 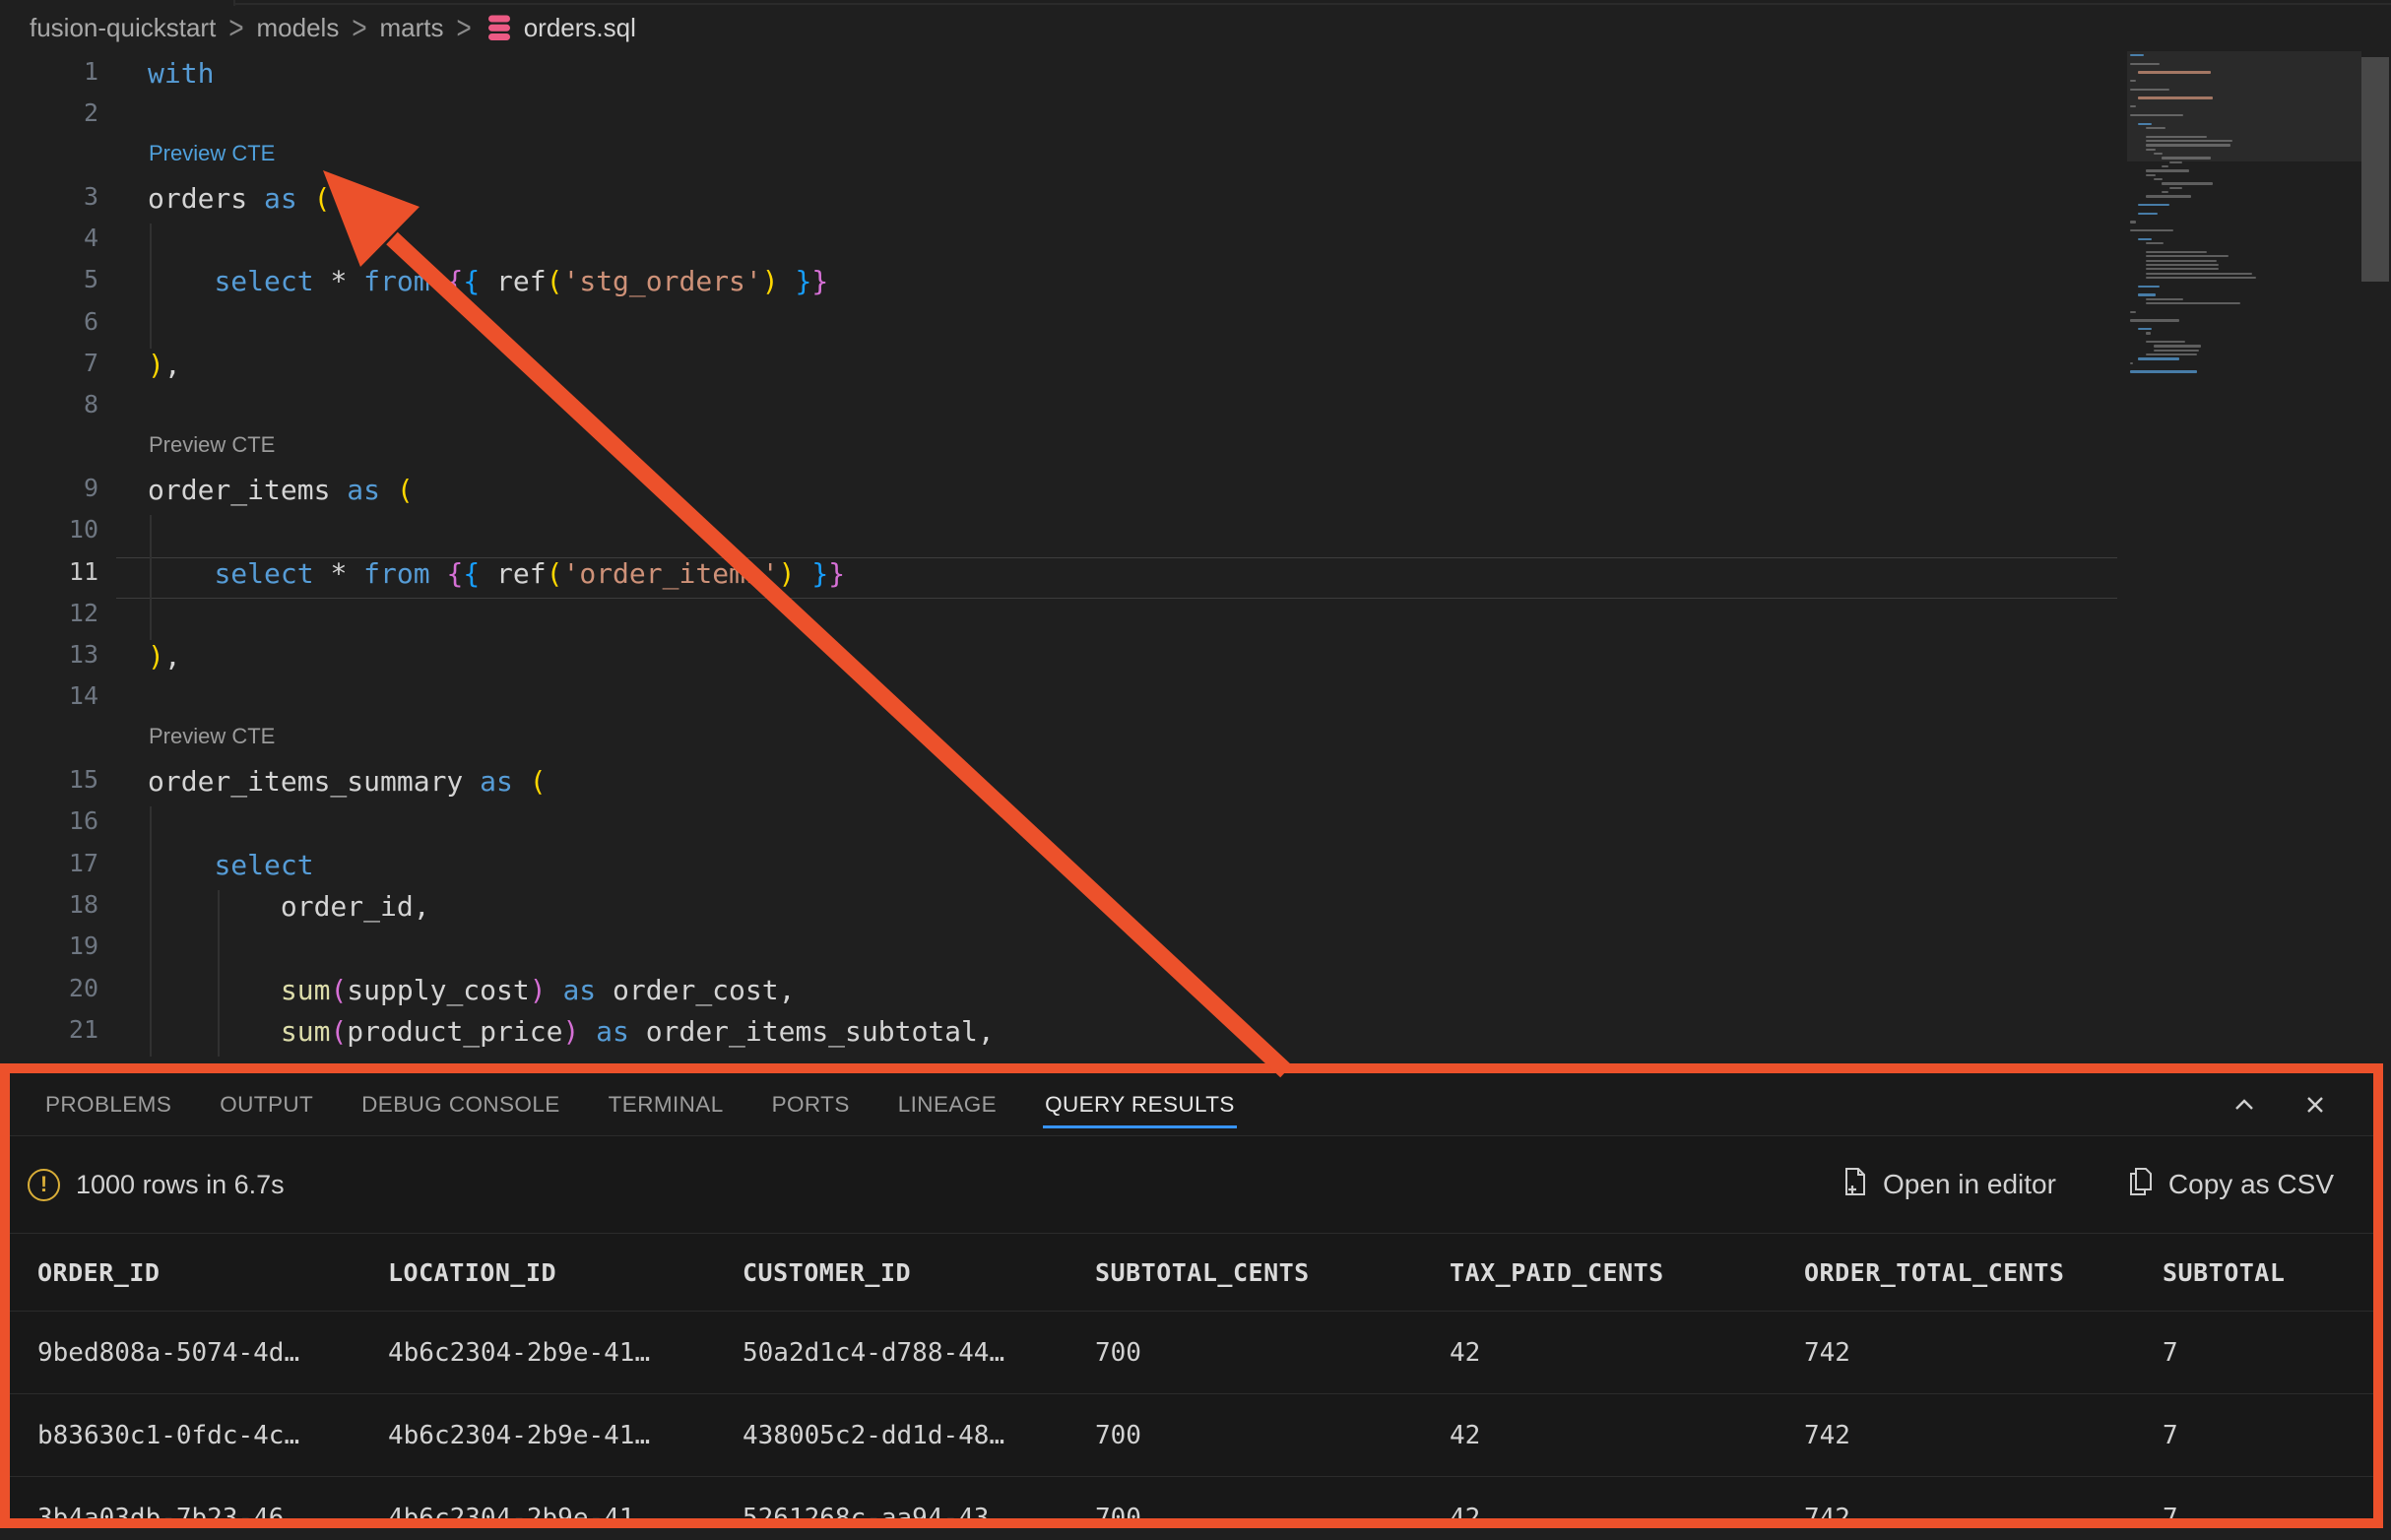 What do you see at coordinates (109, 1104) in the screenshot?
I see `tab-problems: PROBLEMS` at bounding box center [109, 1104].